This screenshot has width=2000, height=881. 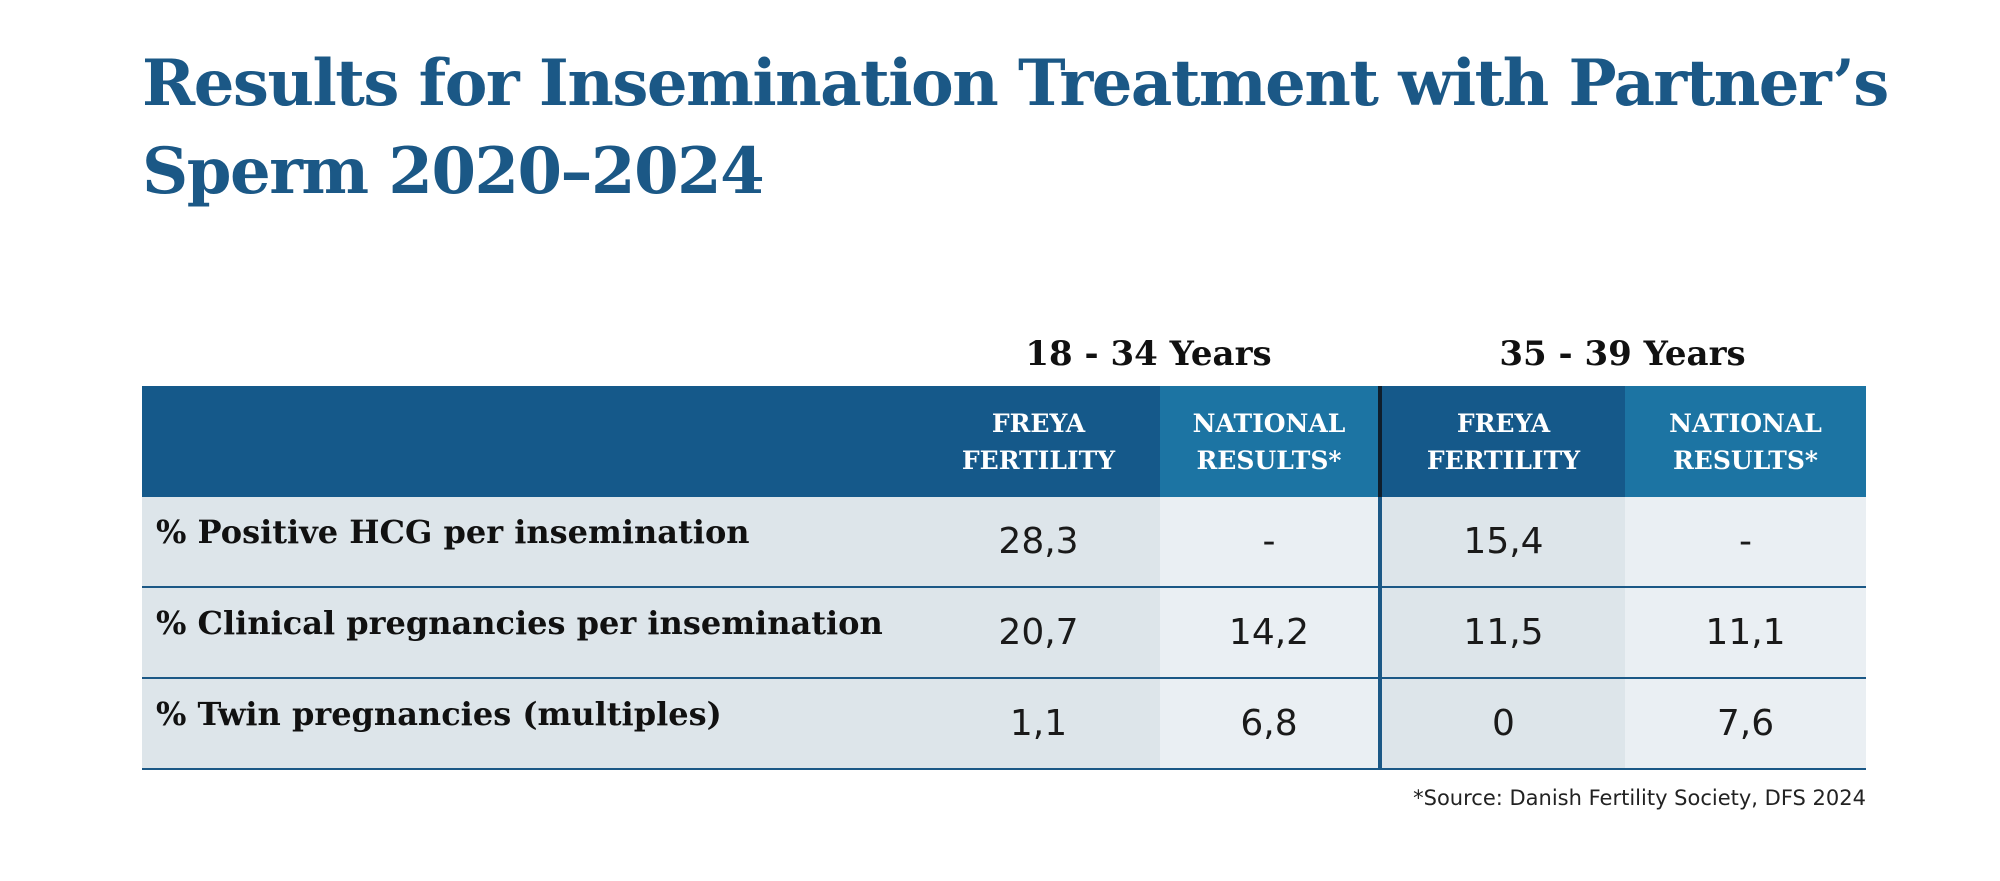 What do you see at coordinates (1501, 441) in the screenshot?
I see `header-freya-fertility-35-39: FREYA FERTILITY` at bounding box center [1501, 441].